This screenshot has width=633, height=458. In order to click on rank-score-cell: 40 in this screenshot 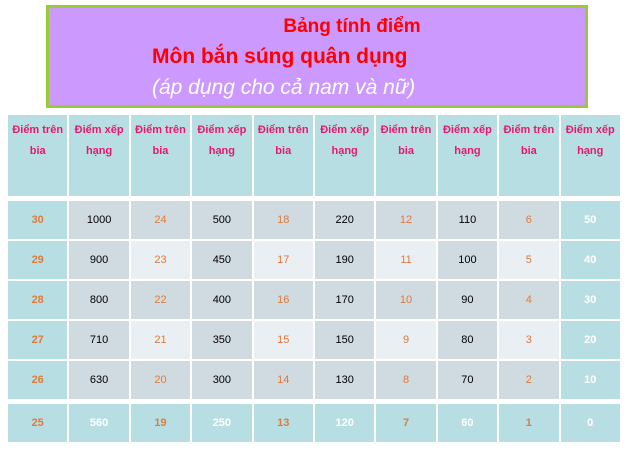, I will do `click(591, 261)`.